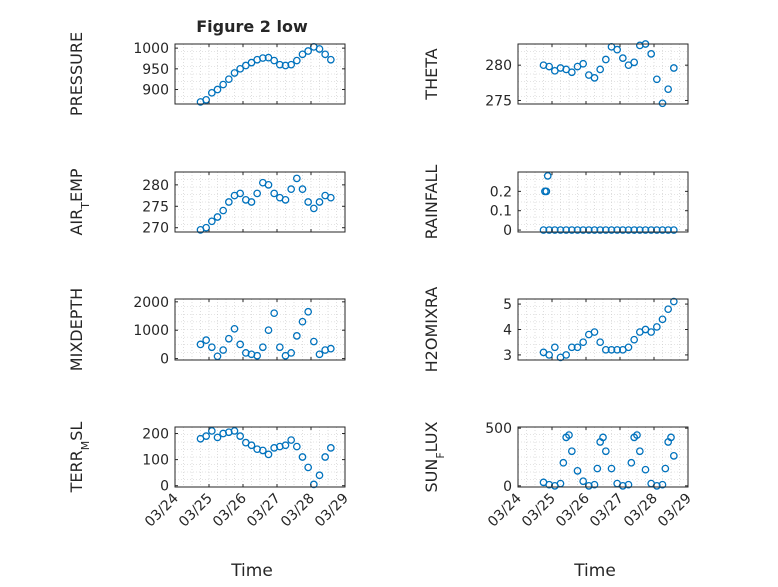  Describe the element at coordinates (431, 74) in the screenshot. I see `y-axis-label: THETA` at that location.